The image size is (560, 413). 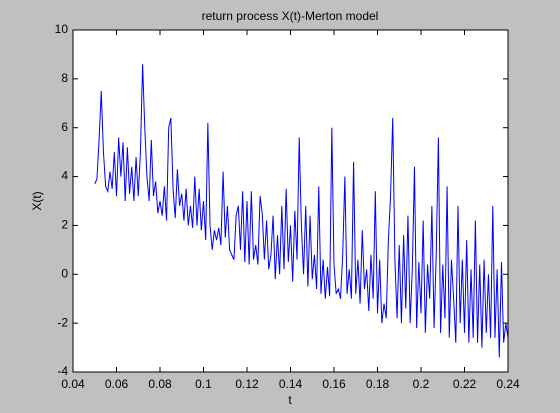 I want to click on x-tick-label: 0.08, so click(x=160, y=384).